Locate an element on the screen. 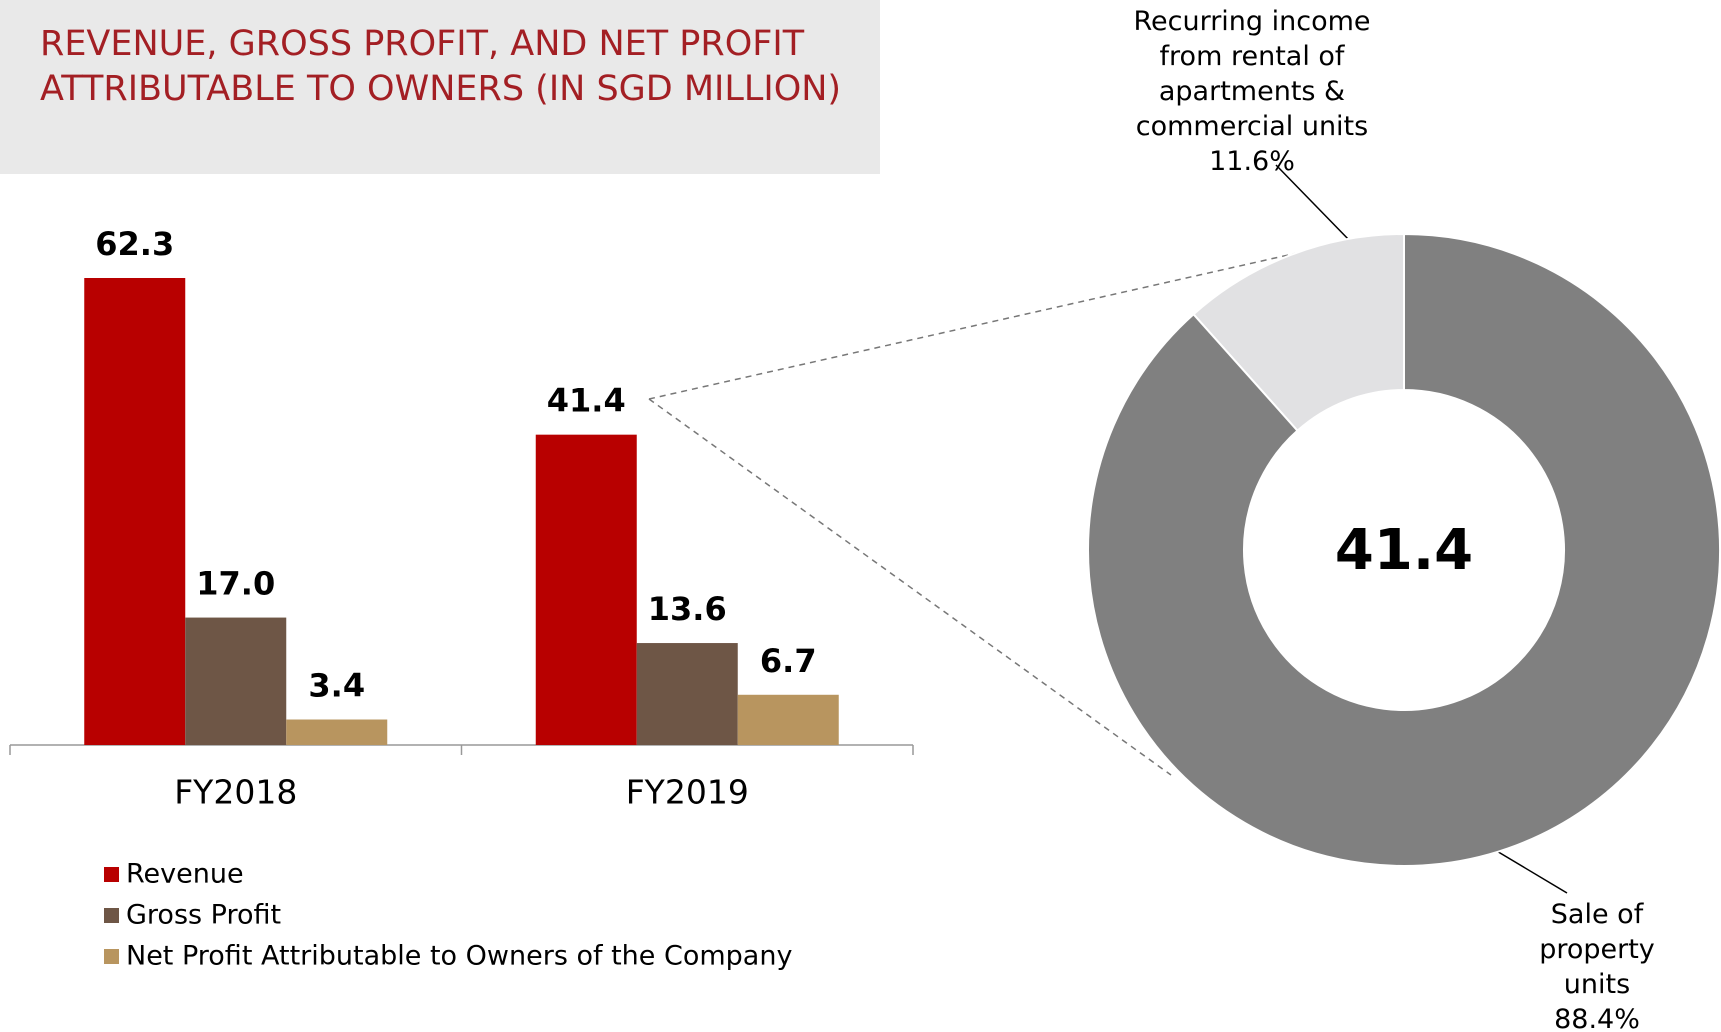 The width and height of the screenshot is (1721, 1032). slice-value: 11.6% is located at coordinates (1252, 161).